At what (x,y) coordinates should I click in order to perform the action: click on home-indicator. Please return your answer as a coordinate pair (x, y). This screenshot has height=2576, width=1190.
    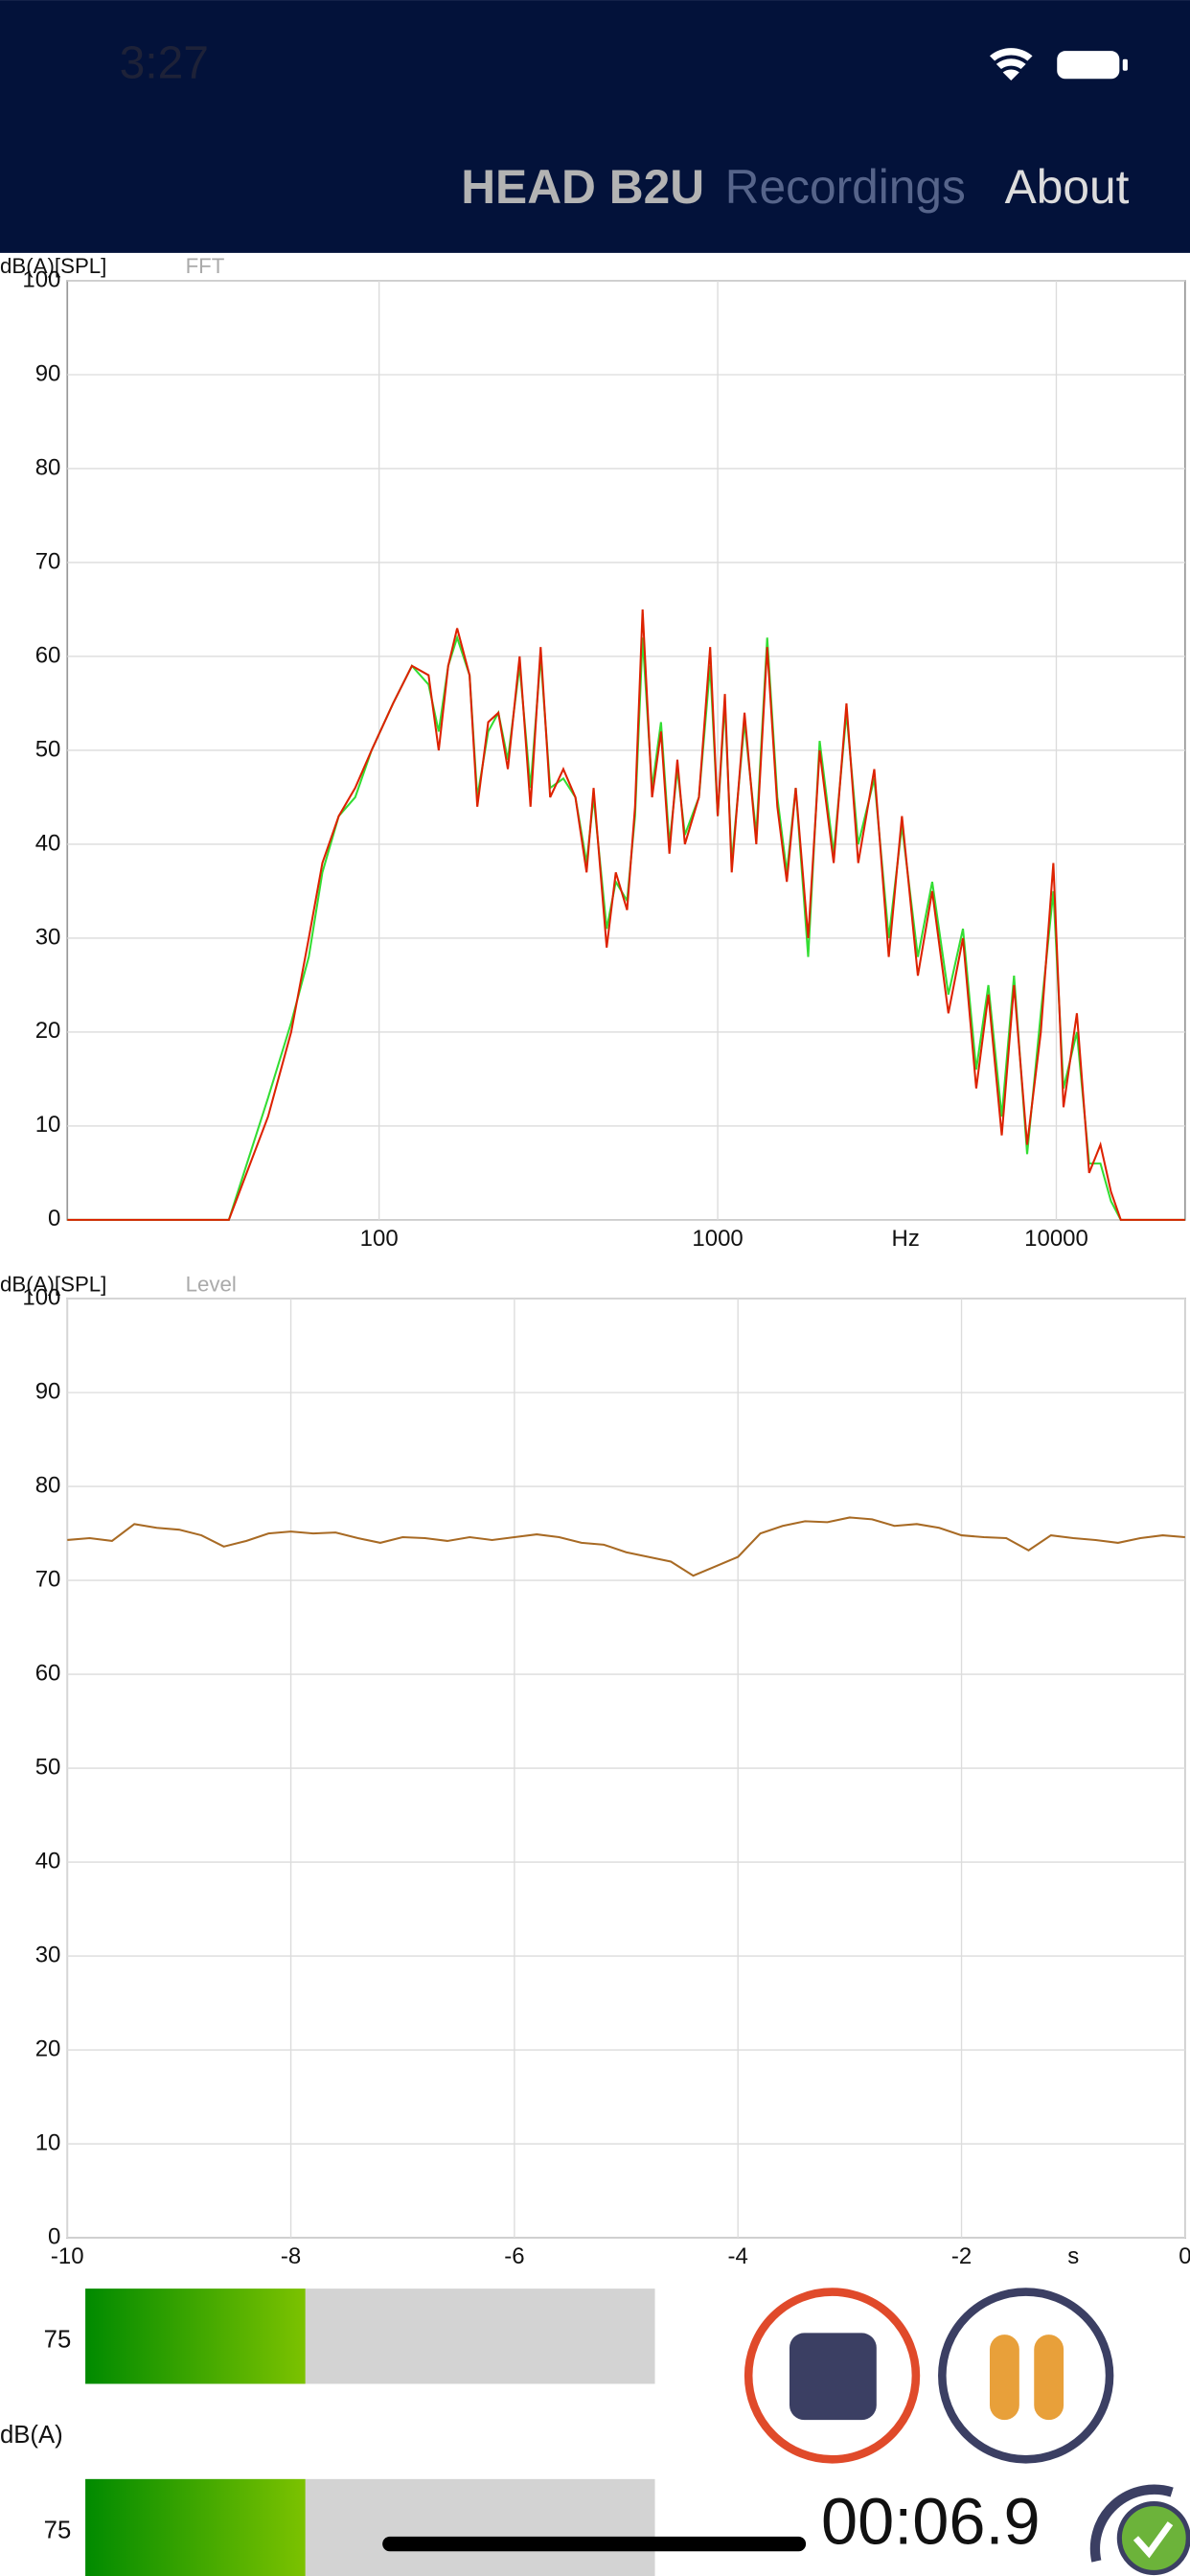
    Looking at the image, I should click on (594, 2544).